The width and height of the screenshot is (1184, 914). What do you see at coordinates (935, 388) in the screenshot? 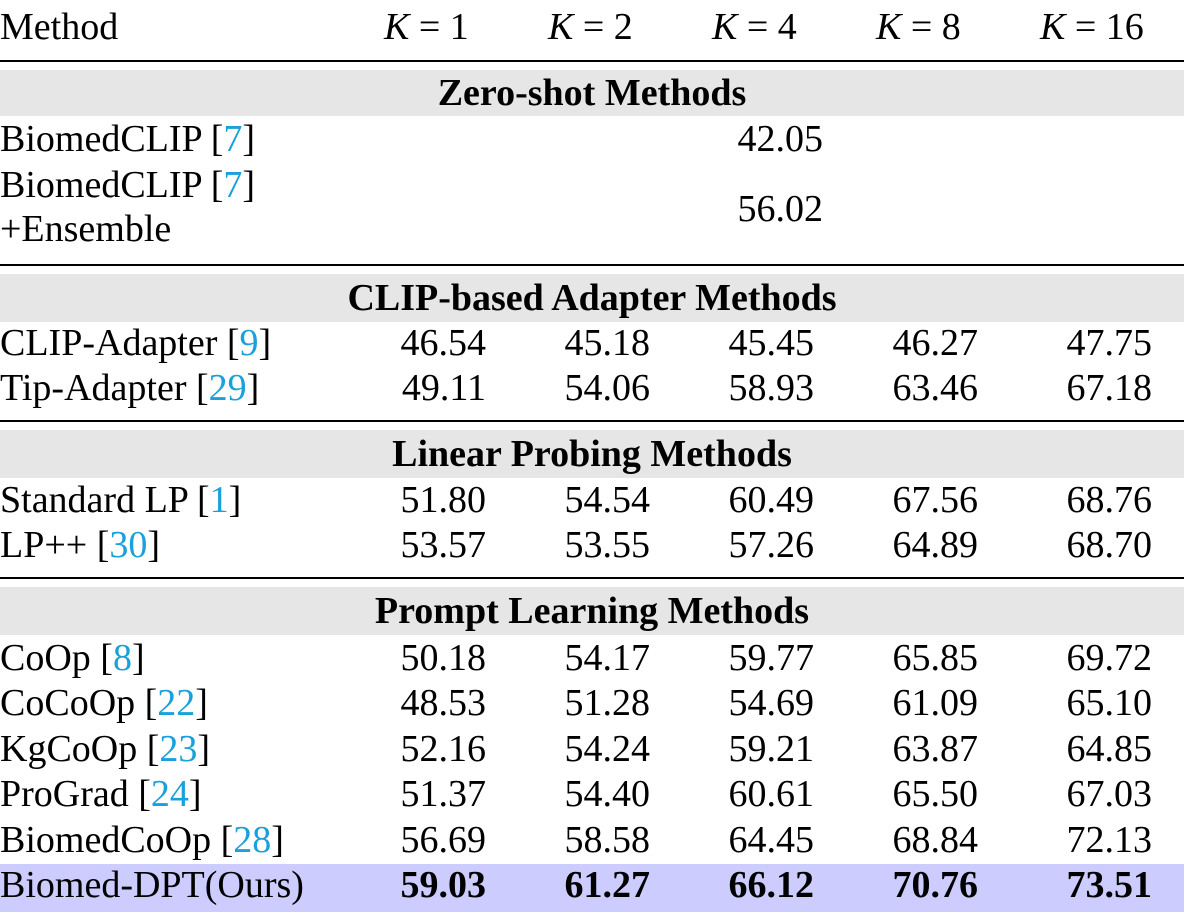
I see `value-cell: 63.46` at bounding box center [935, 388].